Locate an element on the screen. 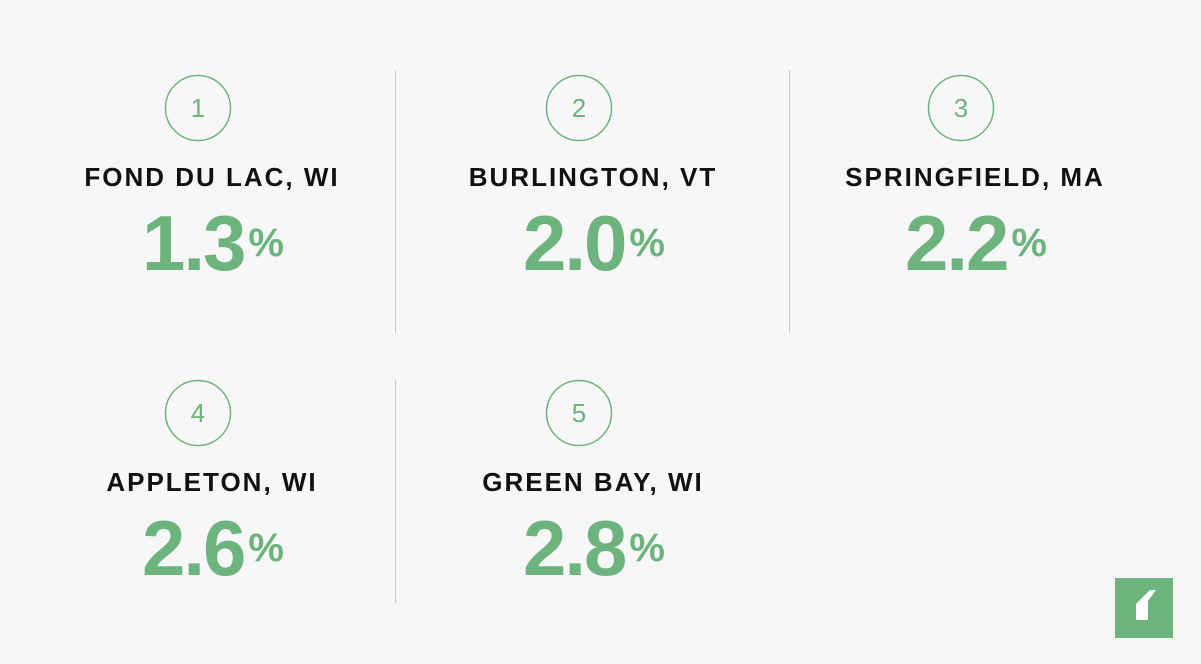 The height and width of the screenshot is (664, 1201). ranked-city: 4 APPLETON, WI 2.6% is located at coordinates (211, 485).